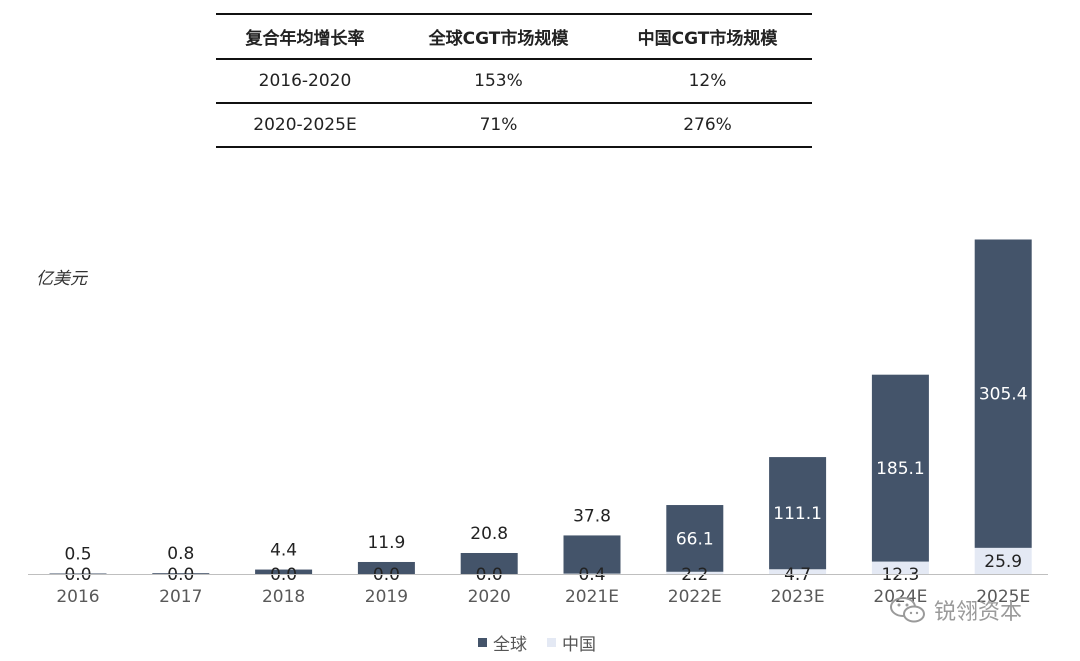 The width and height of the screenshot is (1080, 661). Describe the element at coordinates (305, 36) in the screenshot. I see `header-cagr: 复合年均增长率` at that location.